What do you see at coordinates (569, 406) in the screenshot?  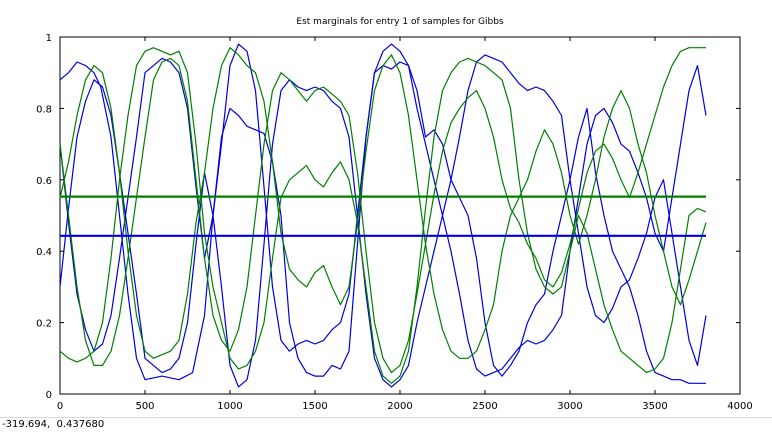 I see `x-tick-label-6: 3000` at bounding box center [569, 406].